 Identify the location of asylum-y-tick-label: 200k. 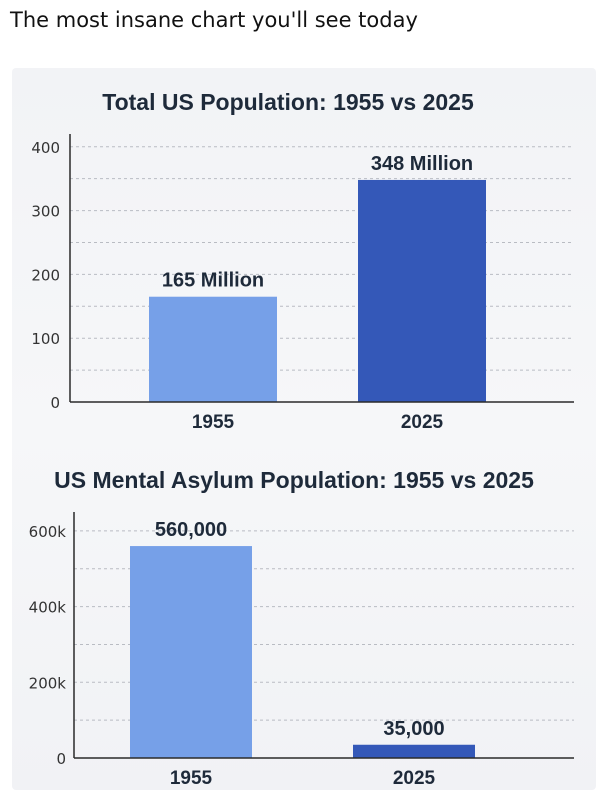
(48, 683).